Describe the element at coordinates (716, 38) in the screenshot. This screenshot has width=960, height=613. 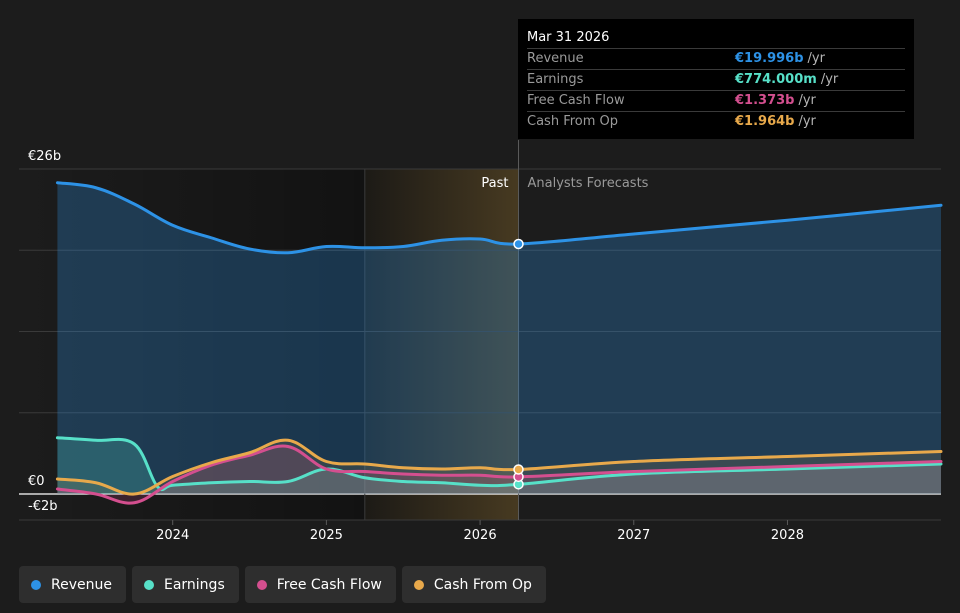
I see `tooltip-date: Mar 31 2026` at that location.